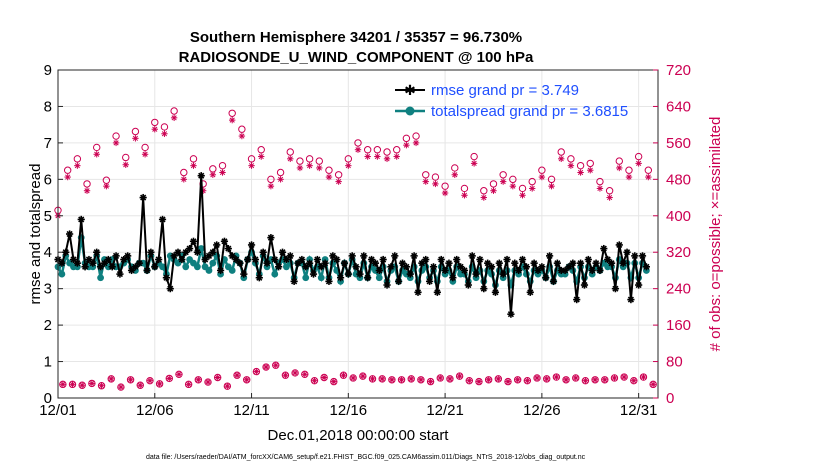 The height and width of the screenshot is (470, 830). Describe the element at coordinates (356, 57) in the screenshot. I see `chart-subtitle: RADIOSONDE_U_WIND_COMPONENT @ 100 hPa` at that location.